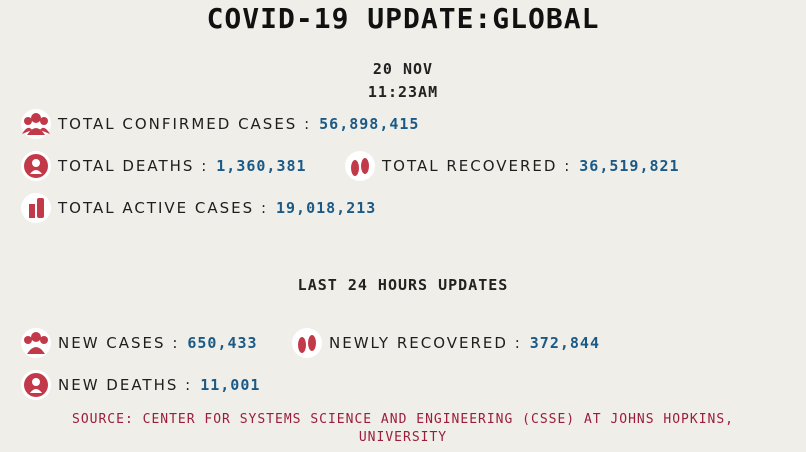  What do you see at coordinates (403, 285) in the screenshot?
I see `section-heading: LAST 24 HOURS UPDATES` at bounding box center [403, 285].